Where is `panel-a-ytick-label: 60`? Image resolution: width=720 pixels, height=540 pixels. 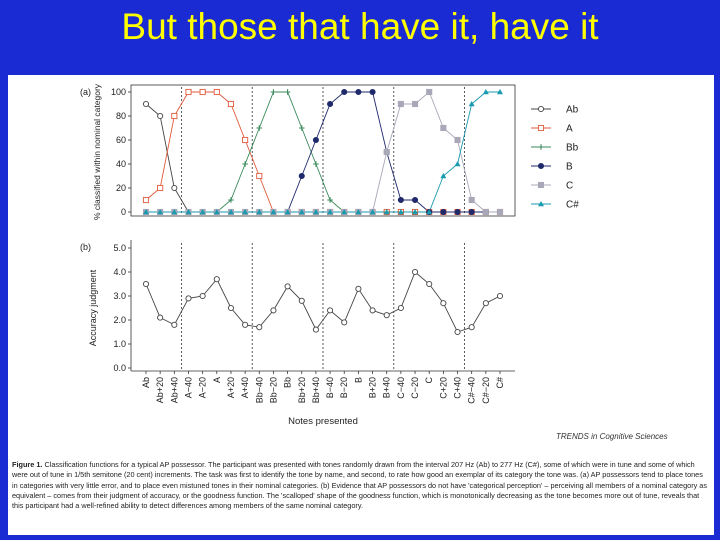
panel-a-ytick-label: 60 is located at coordinates (121, 140).